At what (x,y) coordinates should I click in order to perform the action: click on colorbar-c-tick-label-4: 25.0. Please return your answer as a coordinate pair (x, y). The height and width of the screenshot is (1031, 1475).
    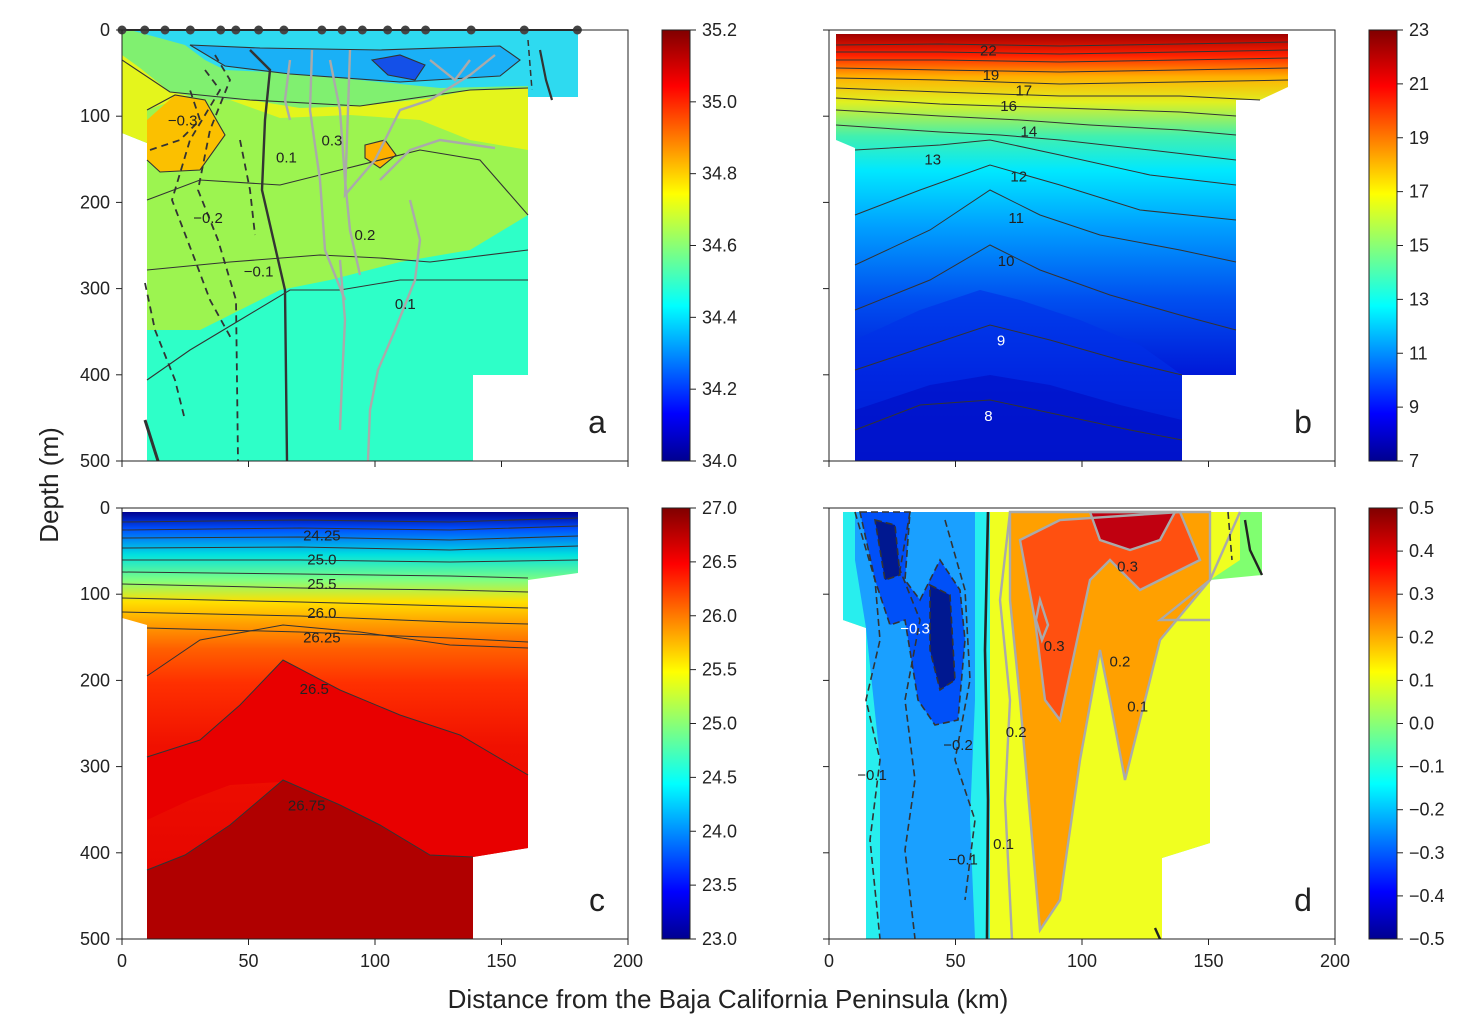
    Looking at the image, I should click on (719, 724).